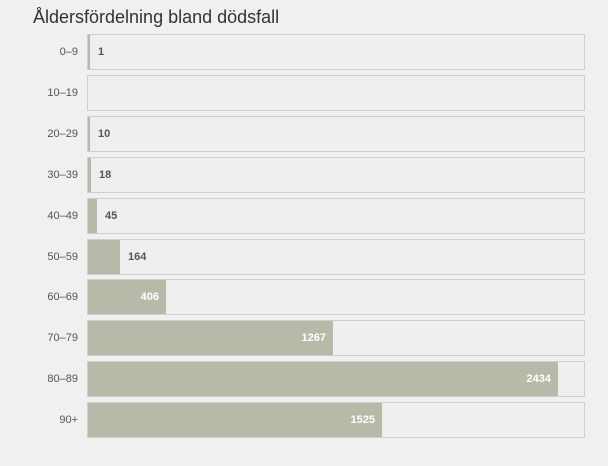 The width and height of the screenshot is (608, 466). Describe the element at coordinates (101, 52) in the screenshot. I see `value-label: 1` at that location.